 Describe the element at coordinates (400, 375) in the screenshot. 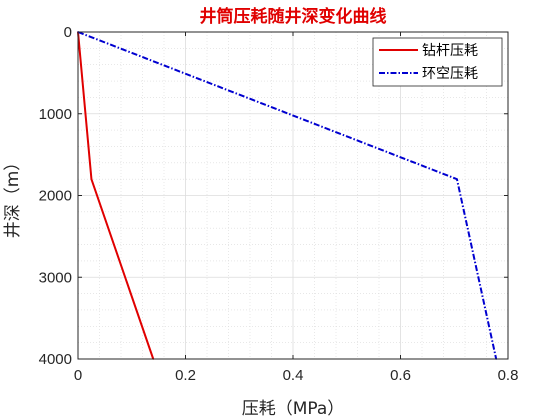

I see `x-tick-label: 0.6` at that location.